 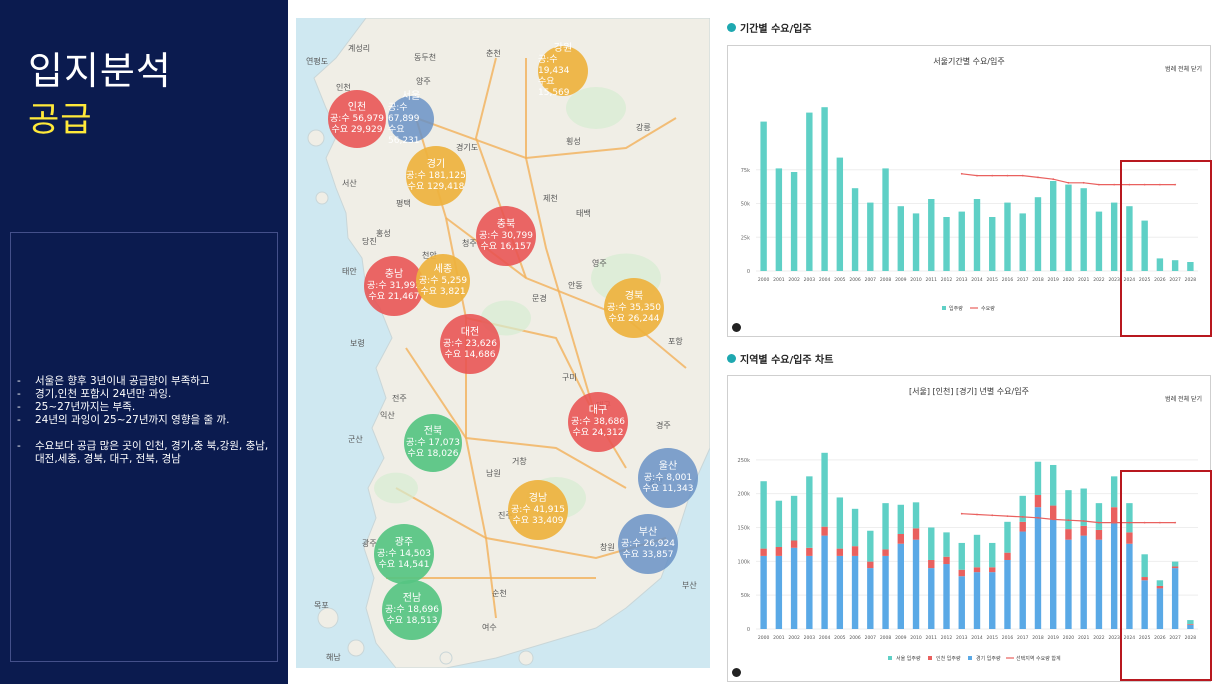 I want to click on legend-swatch, so click(x=890, y=658).